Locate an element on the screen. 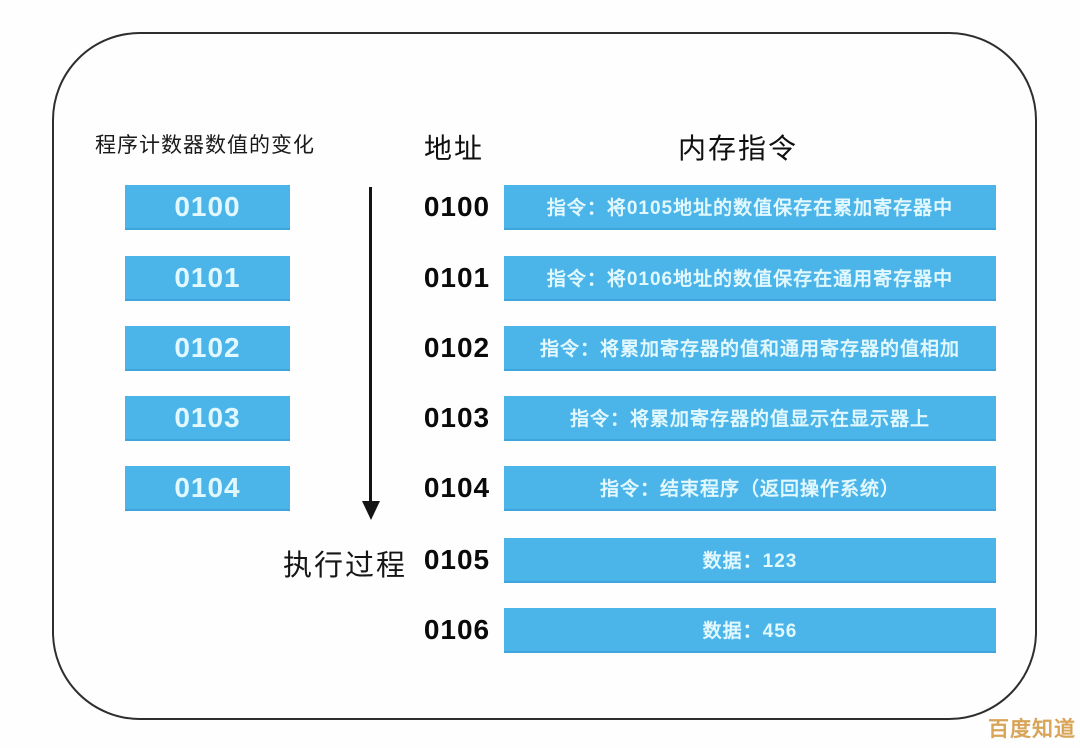 This screenshot has height=748, width=1080. memory-data-box: 数据：123 is located at coordinates (750, 560).